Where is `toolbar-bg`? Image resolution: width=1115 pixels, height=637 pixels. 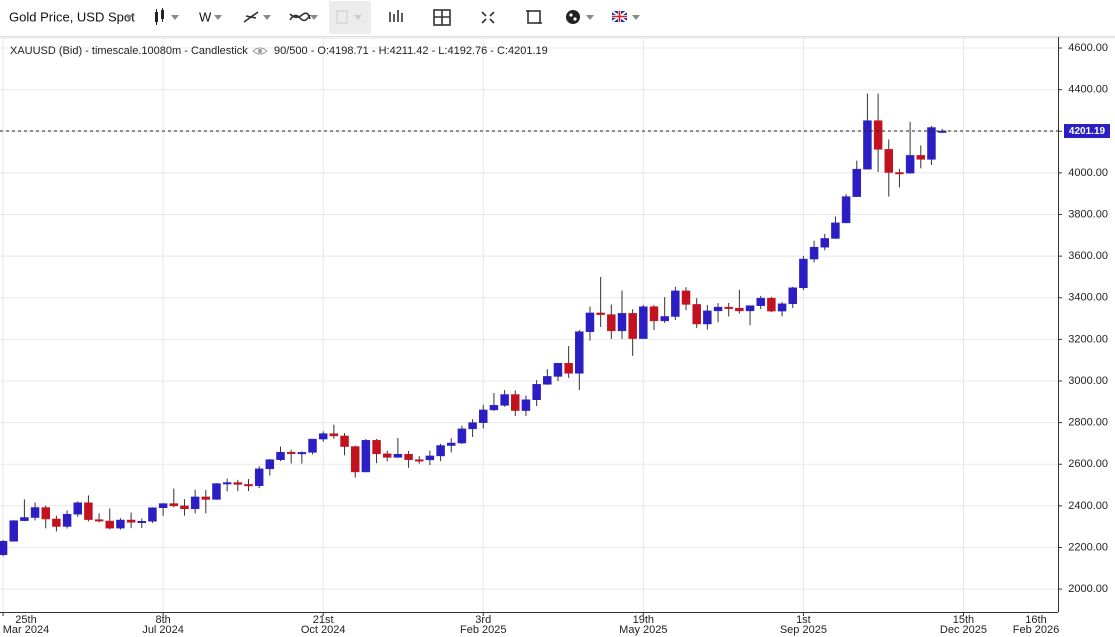 toolbar-bg is located at coordinates (557, 18).